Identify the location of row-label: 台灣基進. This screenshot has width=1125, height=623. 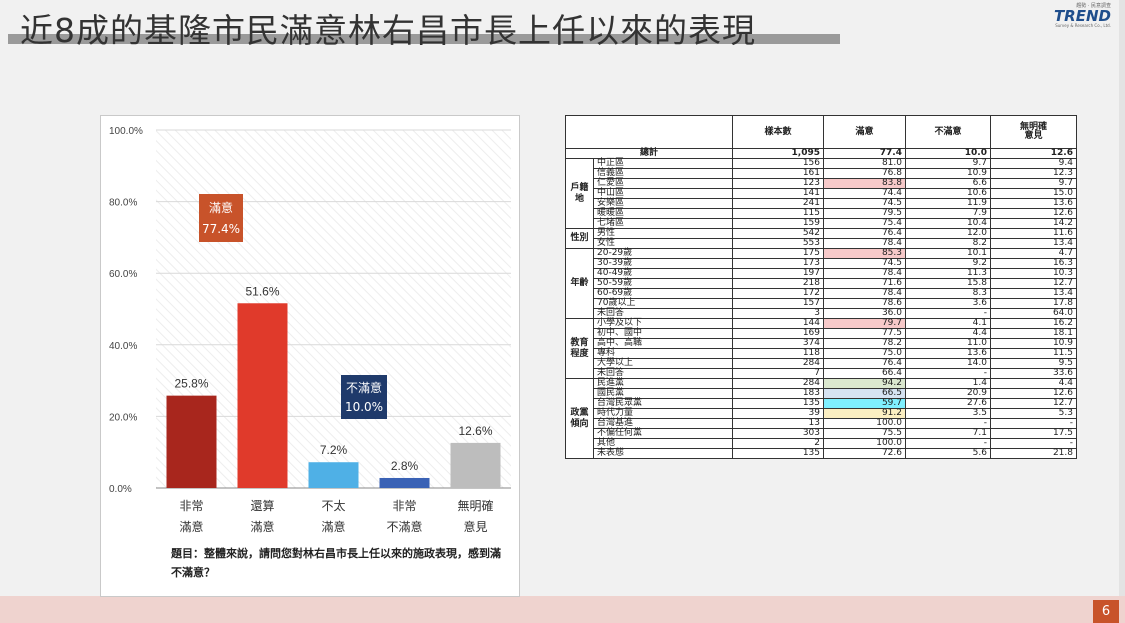
(663, 423).